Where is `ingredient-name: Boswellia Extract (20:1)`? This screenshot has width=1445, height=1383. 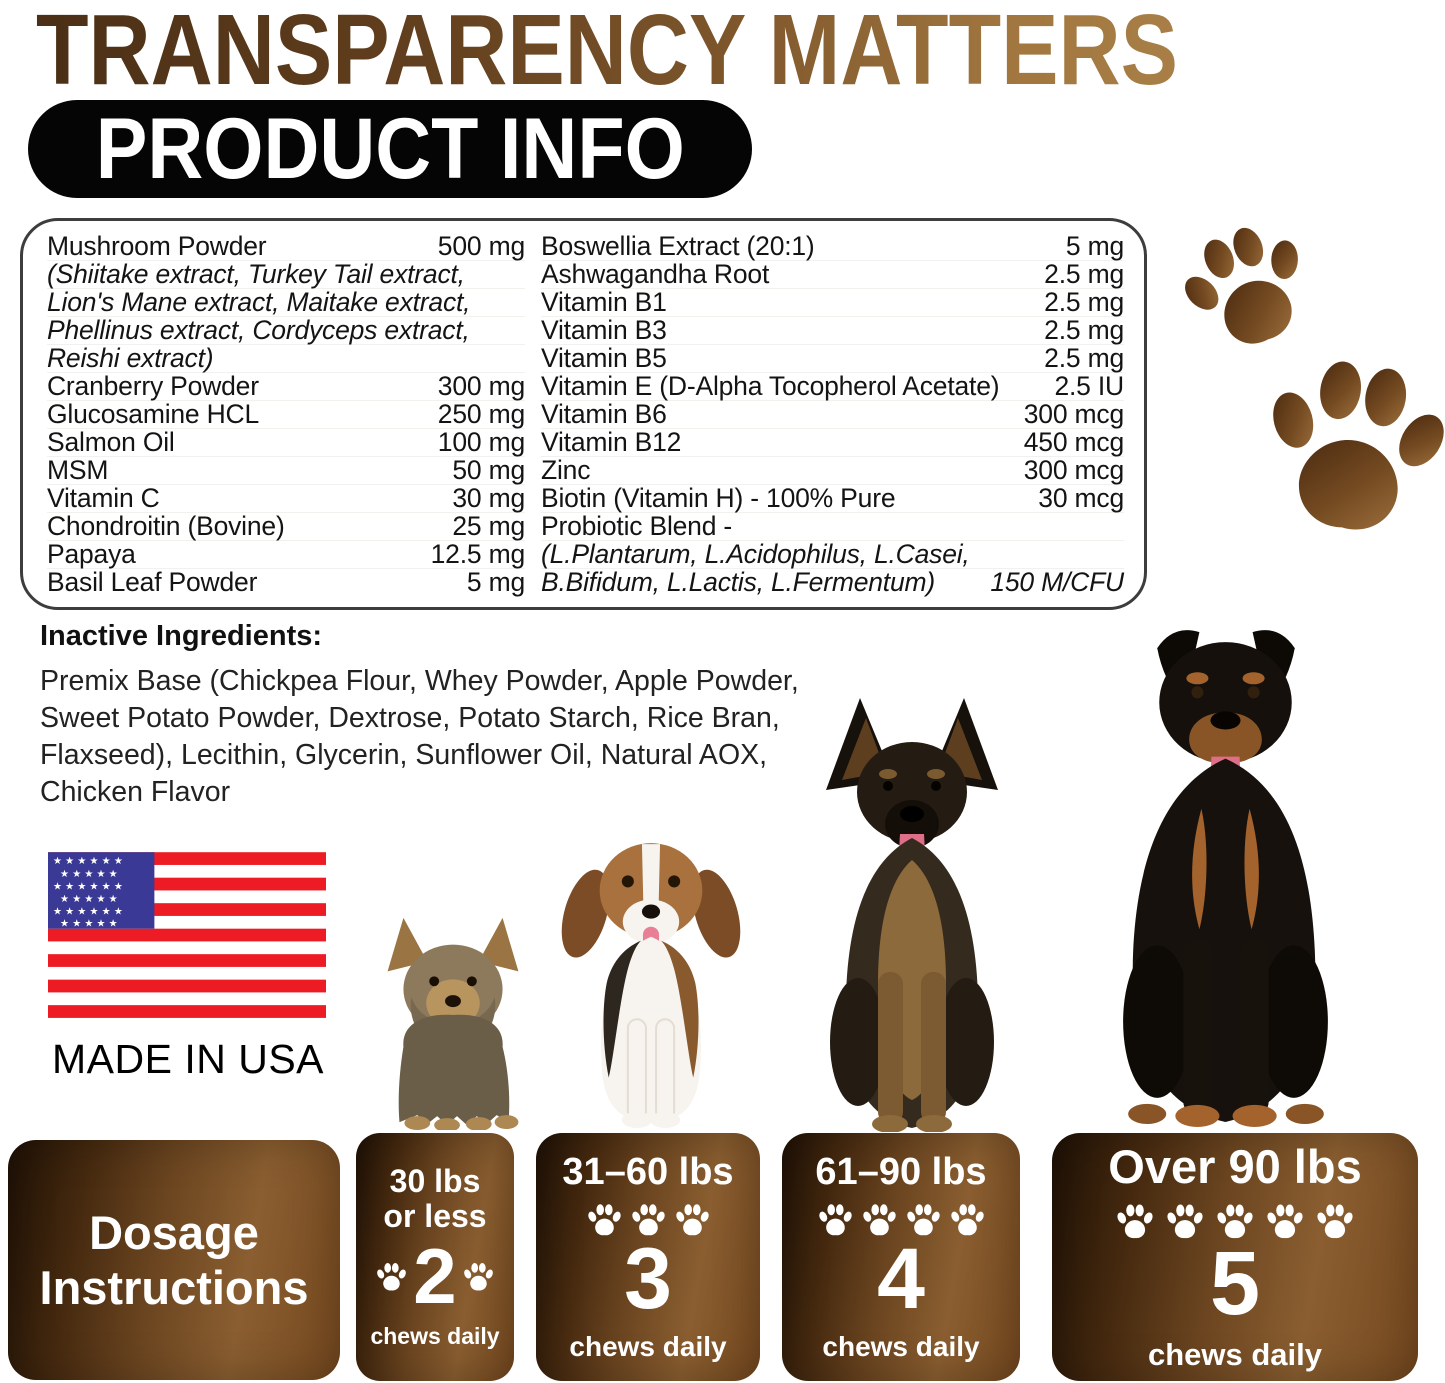
ingredient-name: Boswellia Extract (20:1) is located at coordinates (678, 246).